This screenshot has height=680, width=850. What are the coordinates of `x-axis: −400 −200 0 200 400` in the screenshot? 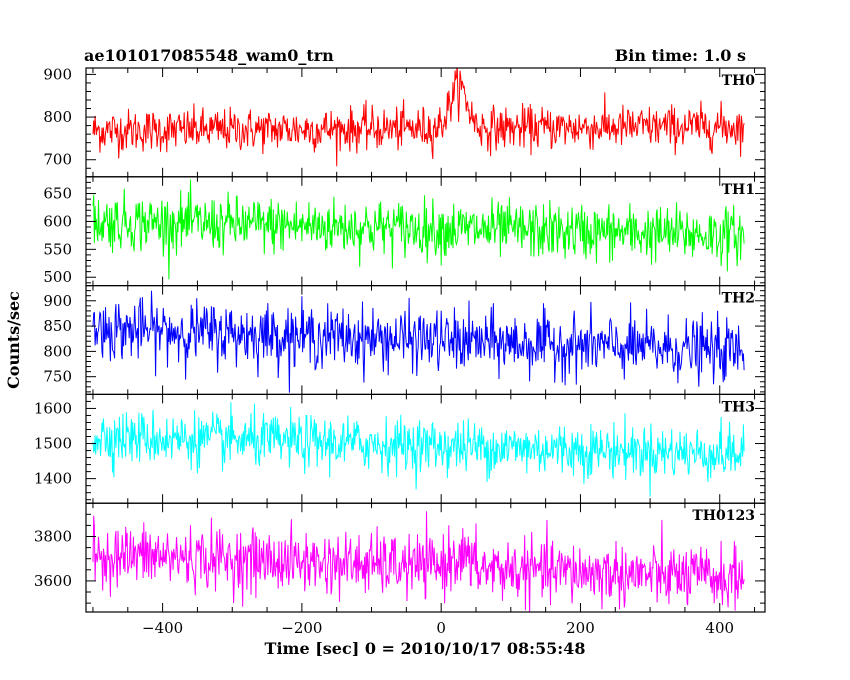 It's located at (438, 628).